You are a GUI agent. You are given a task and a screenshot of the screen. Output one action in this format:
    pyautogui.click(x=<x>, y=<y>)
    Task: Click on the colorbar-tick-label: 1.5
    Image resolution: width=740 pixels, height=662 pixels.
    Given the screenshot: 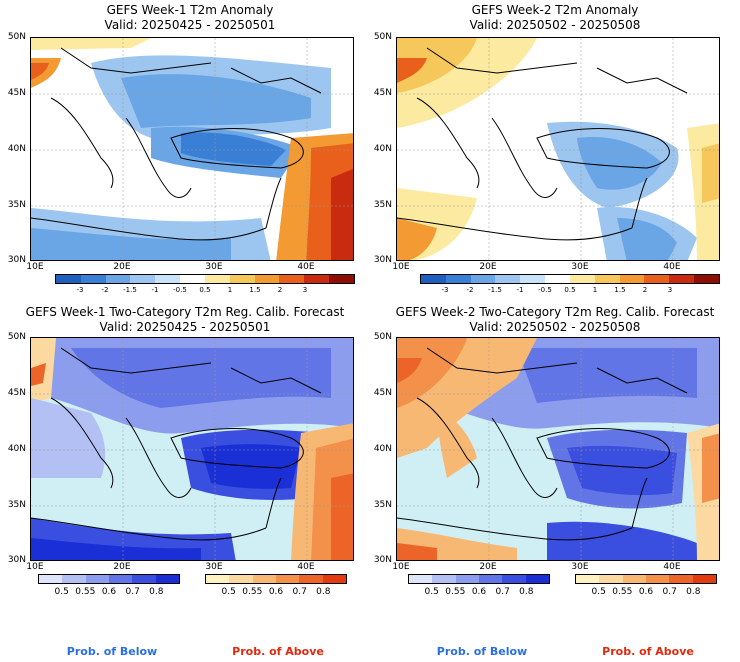 What is the action you would take?
    pyautogui.click(x=255, y=290)
    